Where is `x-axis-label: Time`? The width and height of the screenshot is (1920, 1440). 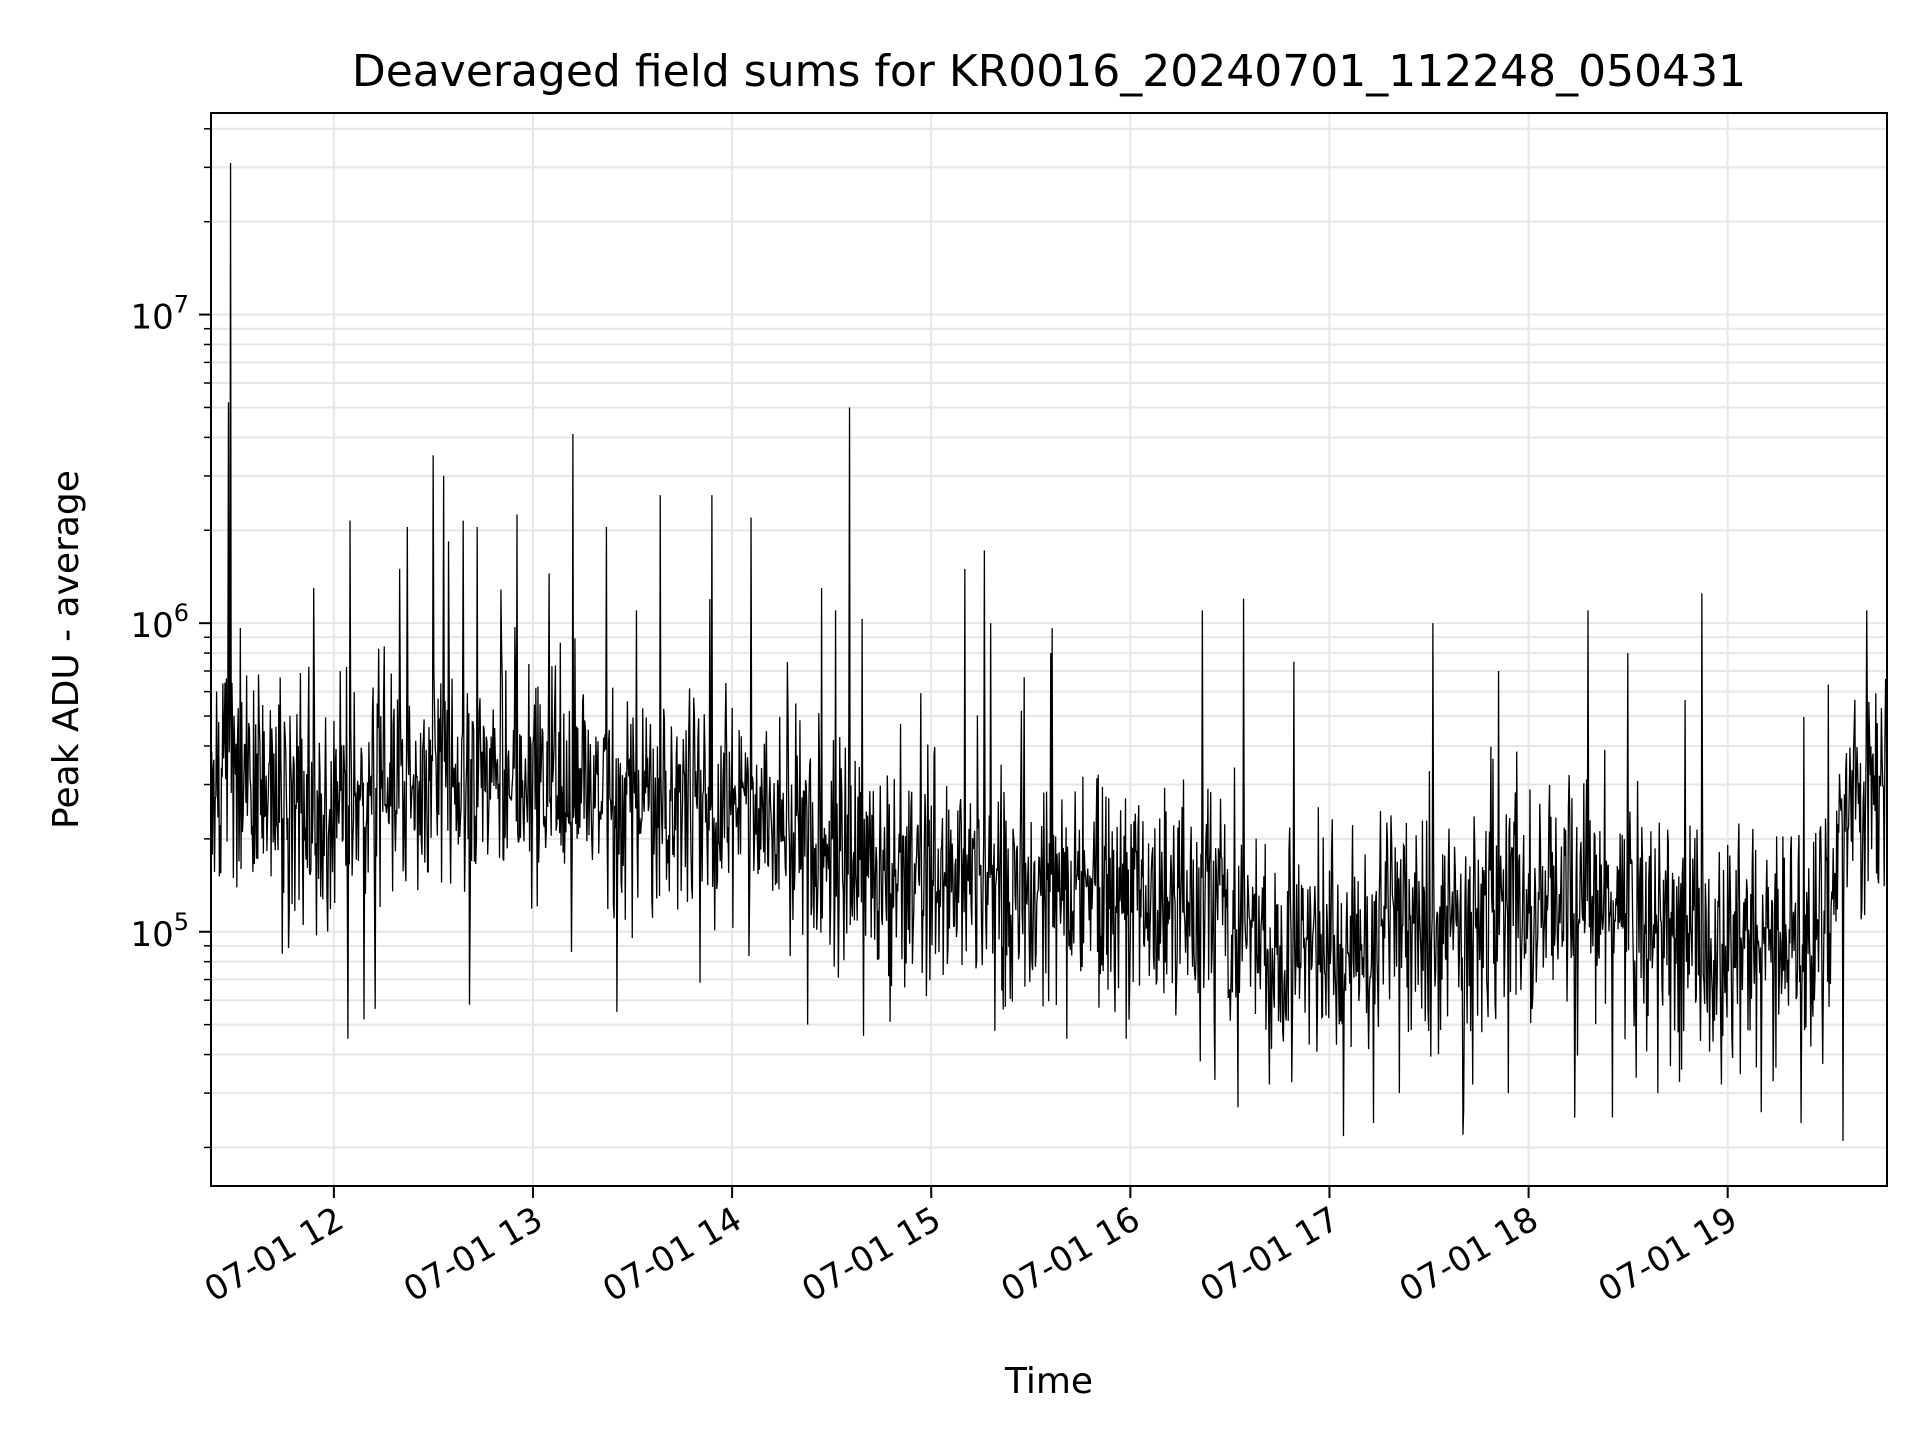 x-axis-label: Time is located at coordinates (1048, 1381).